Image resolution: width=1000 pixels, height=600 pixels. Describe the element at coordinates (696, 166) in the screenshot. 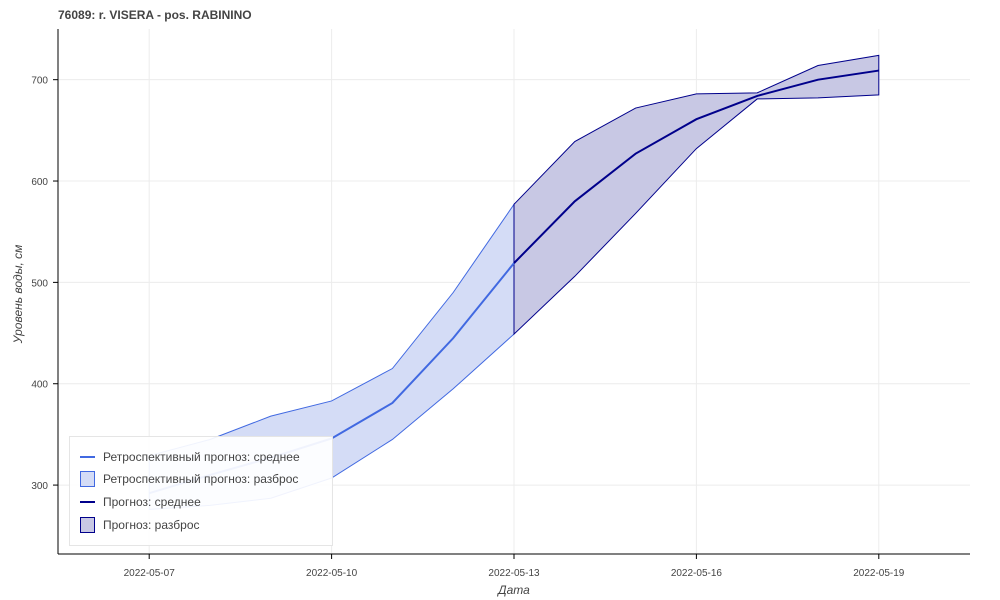

I see `forecast-mean-line` at that location.